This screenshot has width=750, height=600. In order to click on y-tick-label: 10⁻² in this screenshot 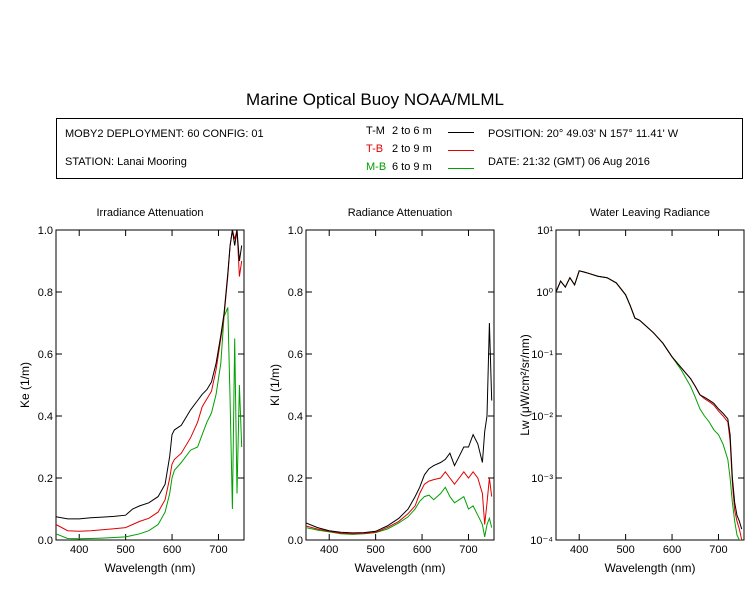, I will do `click(542, 417)`.